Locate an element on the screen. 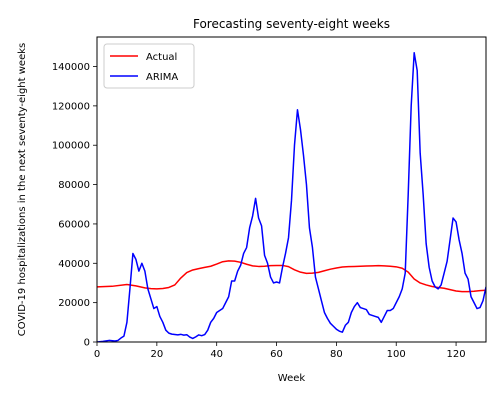  y-tick-label: 100000 is located at coordinates (71, 146).